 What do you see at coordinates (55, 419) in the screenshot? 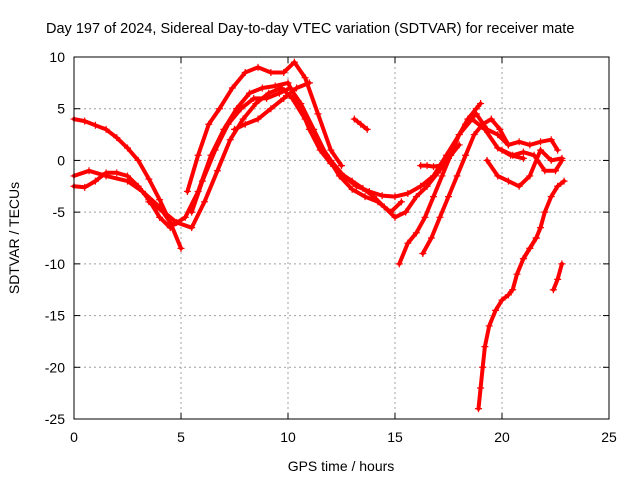
I see `y-tick-label: -25` at bounding box center [55, 419].